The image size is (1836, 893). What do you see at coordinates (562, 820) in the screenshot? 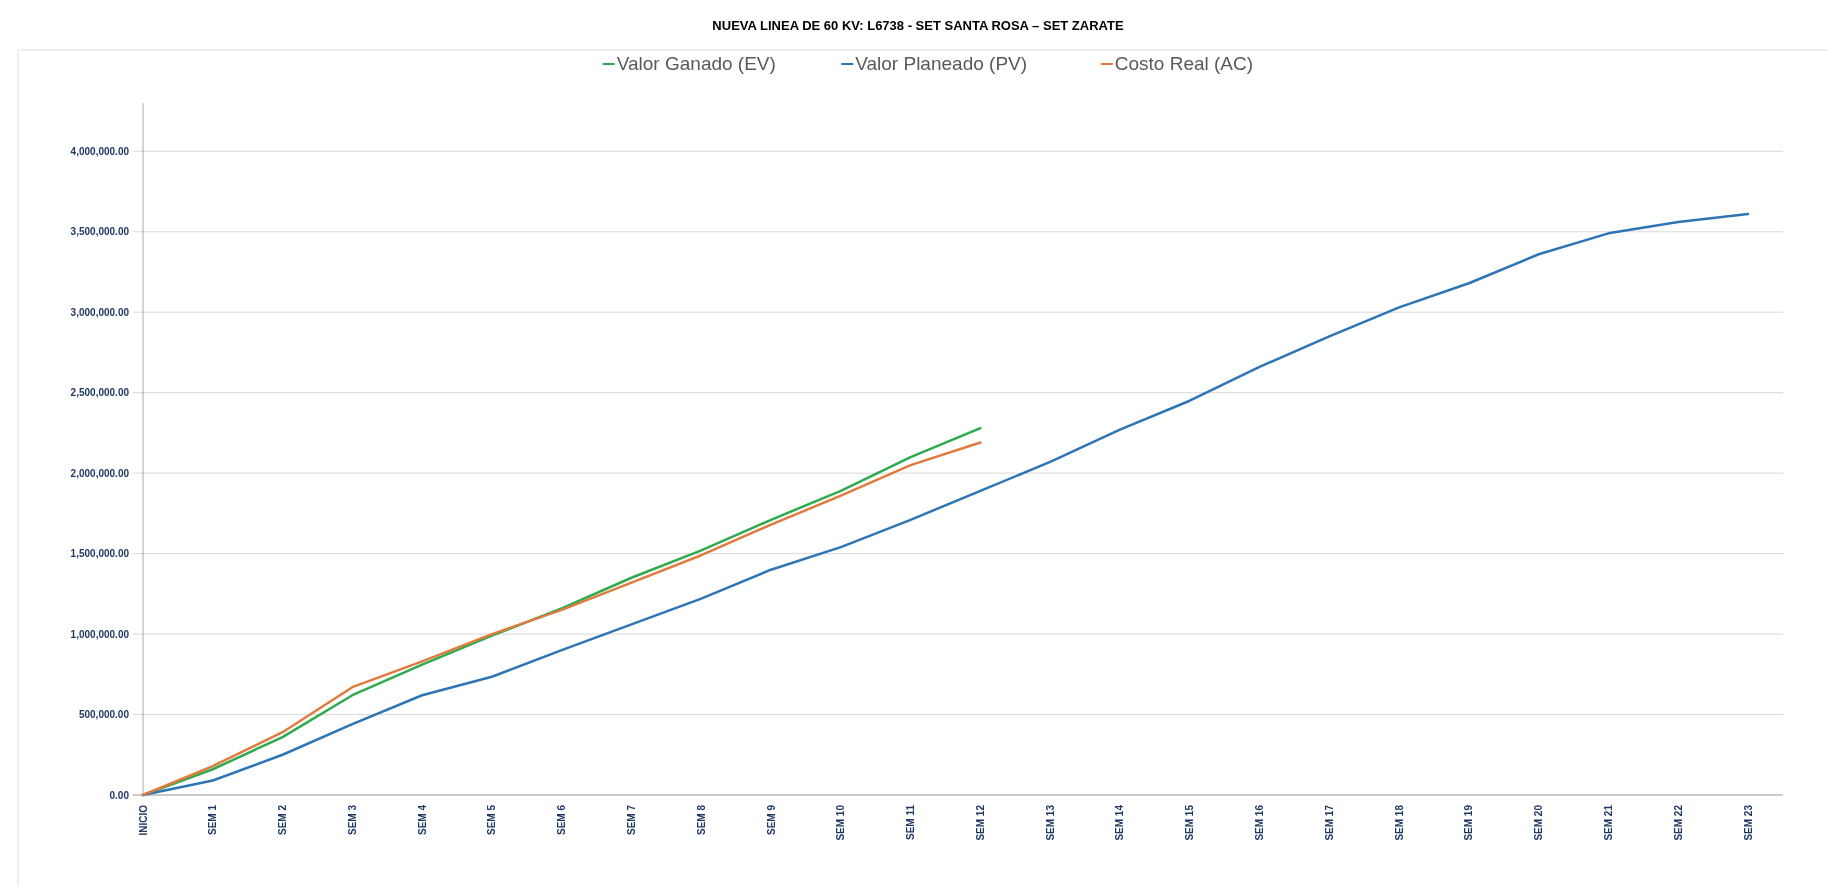
I see `x-tick-label: SEM 6` at bounding box center [562, 820].